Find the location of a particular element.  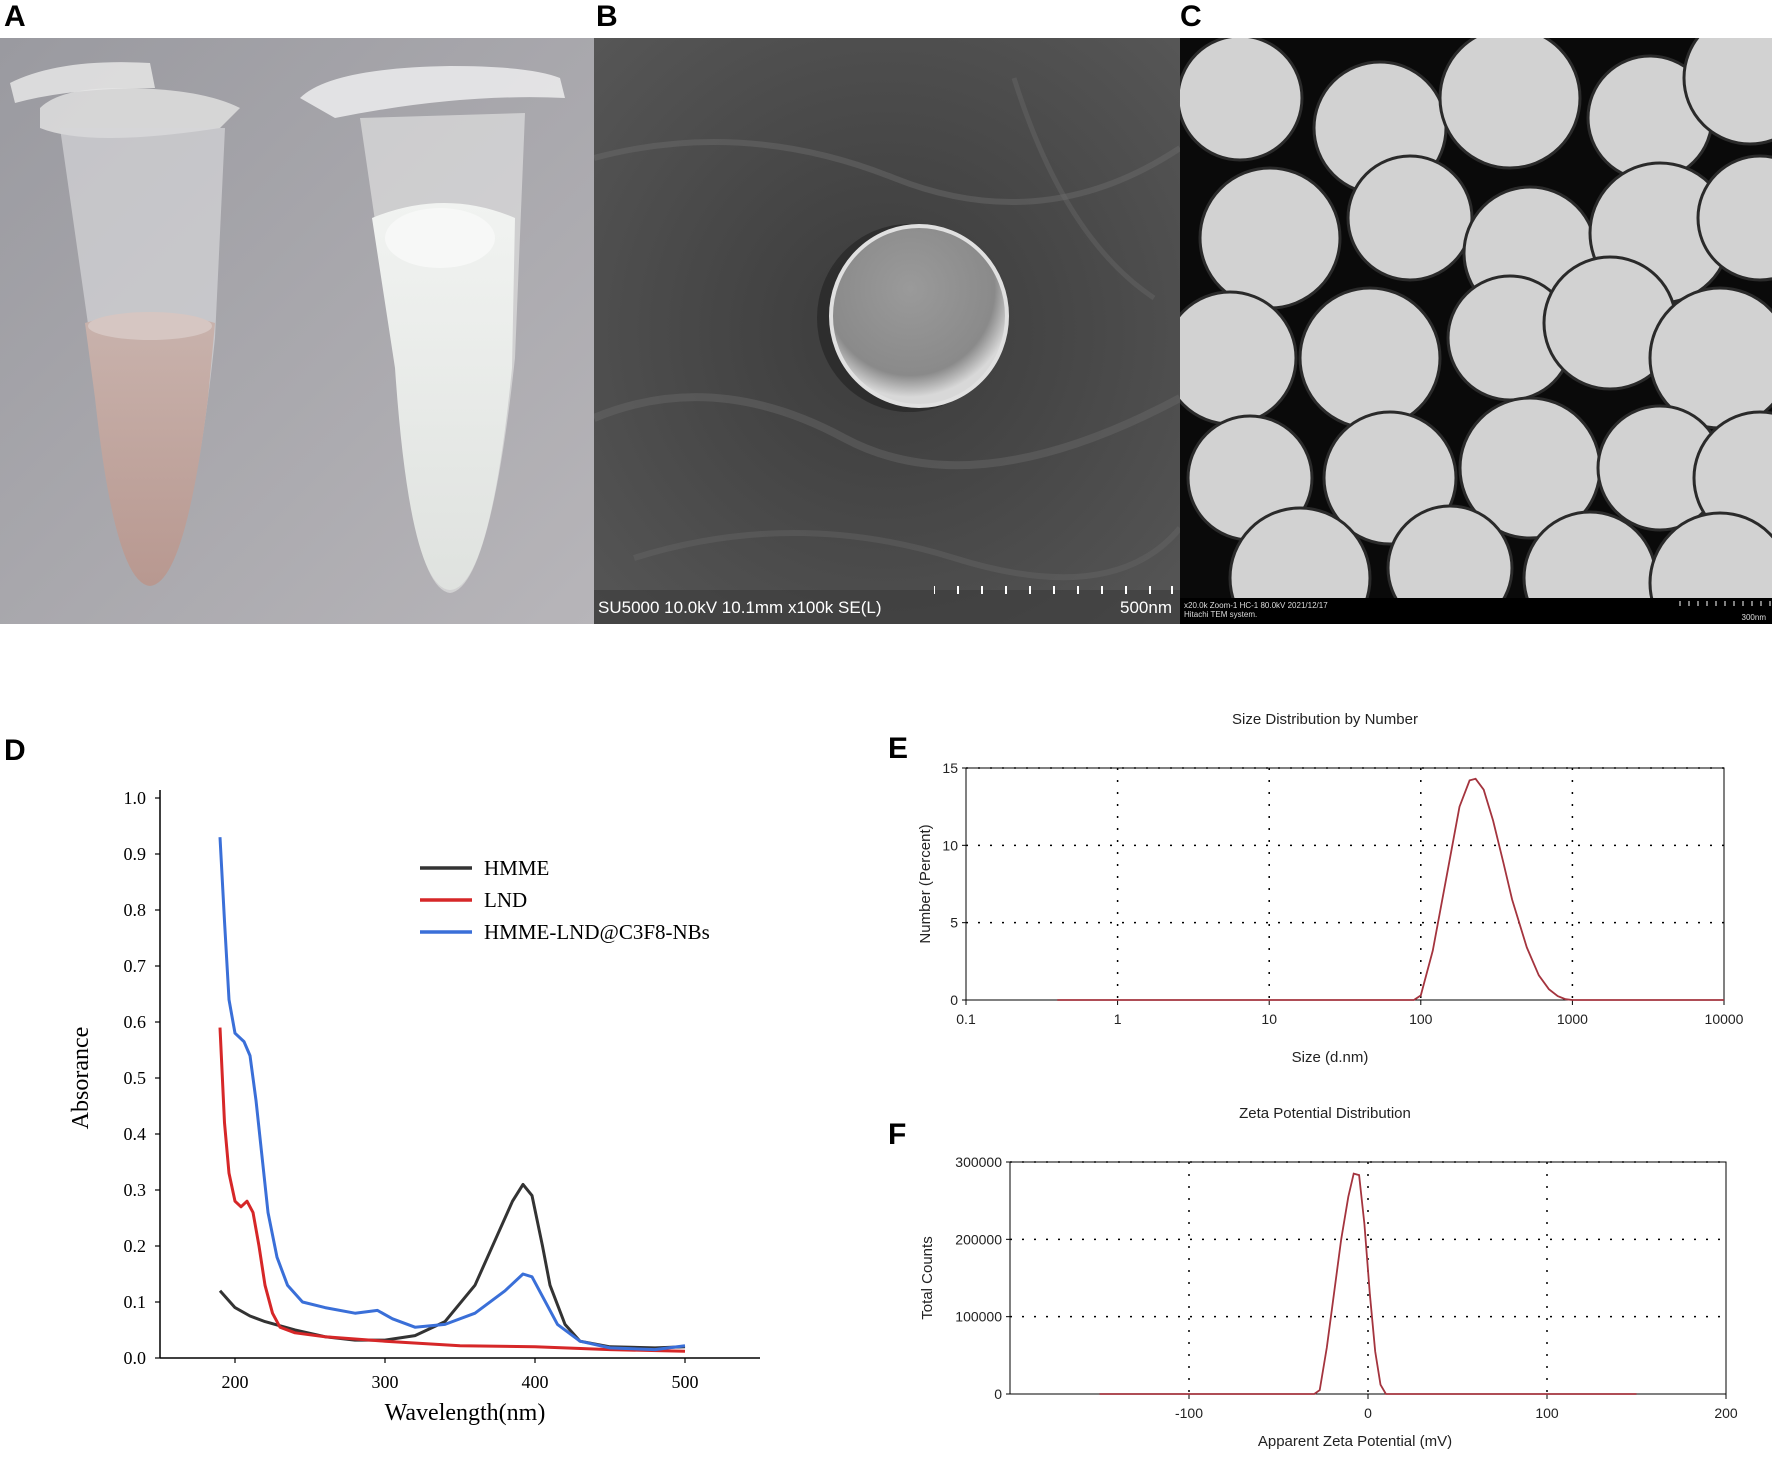

d-legend-label: HMME-LND@C3F8-NBs is located at coordinates (597, 932).